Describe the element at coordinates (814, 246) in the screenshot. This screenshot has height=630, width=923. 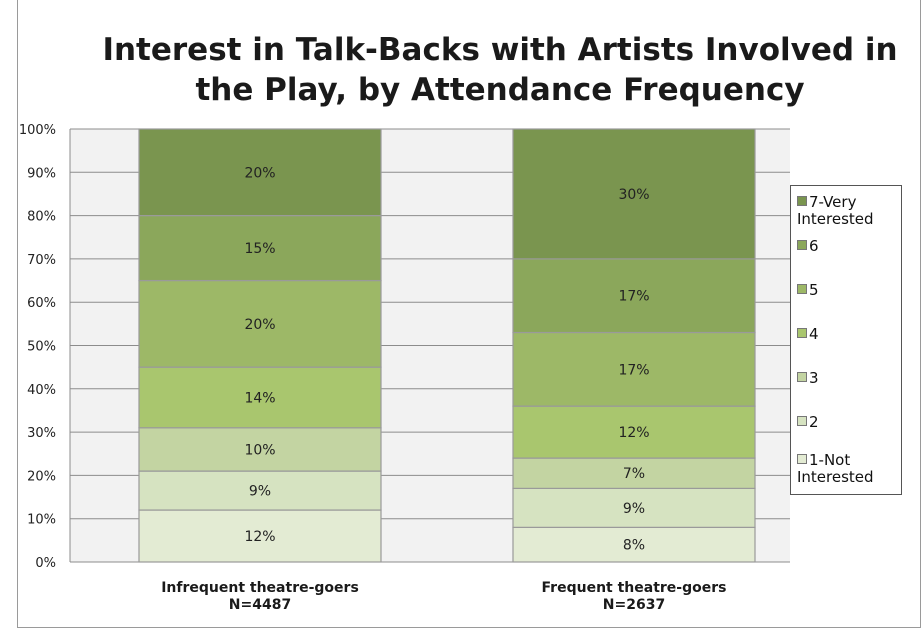
I see `legend-label: 6` at that location.